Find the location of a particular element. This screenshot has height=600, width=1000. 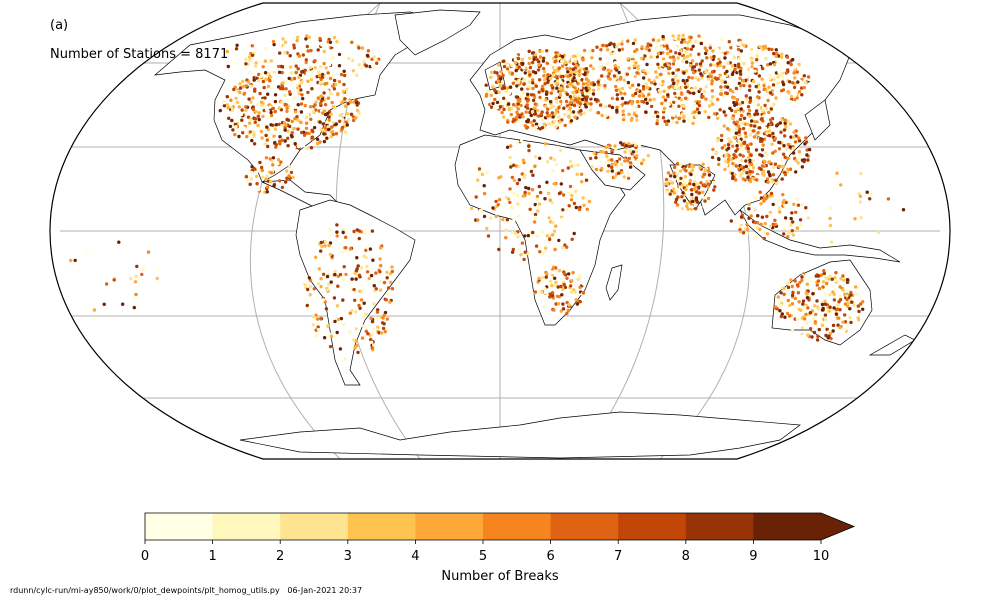

colorbar-tick-label: 5 is located at coordinates (483, 556).